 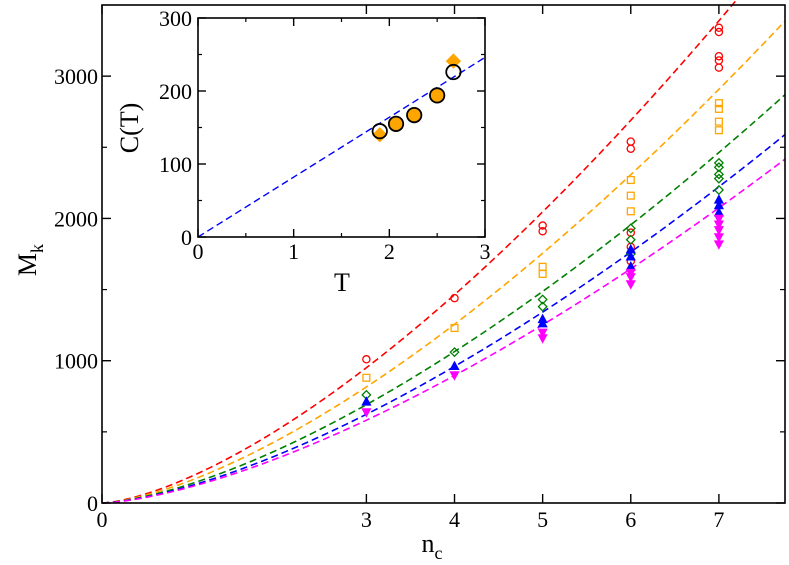 What do you see at coordinates (129, 128) in the screenshot?
I see `inset-y-axis-title: C(T)` at bounding box center [129, 128].